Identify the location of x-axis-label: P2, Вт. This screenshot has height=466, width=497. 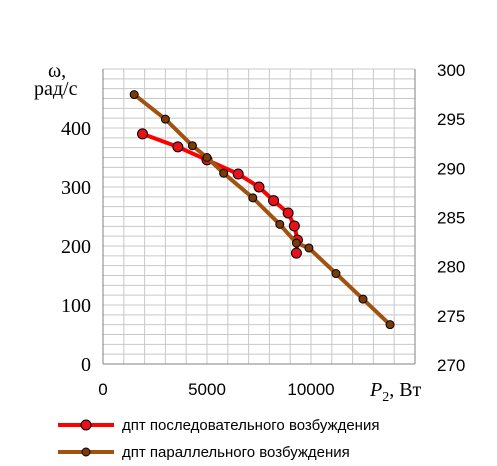
(395, 392).